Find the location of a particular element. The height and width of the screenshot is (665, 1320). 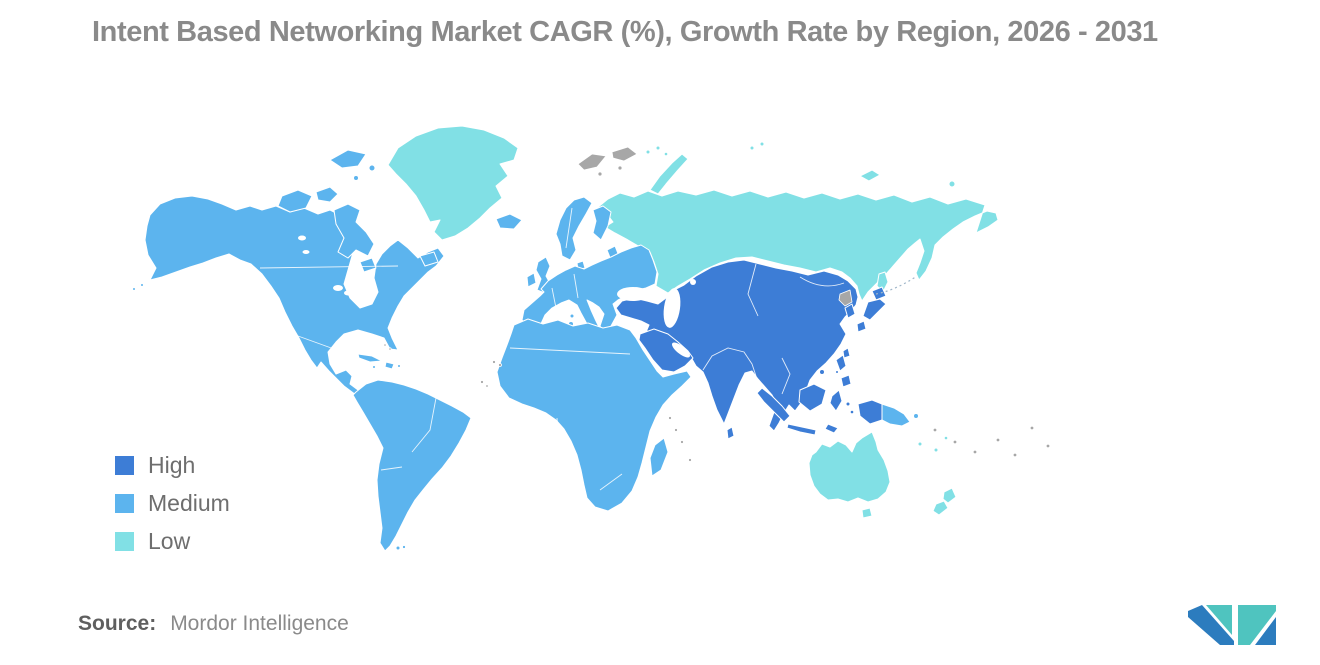

border-mongolia is located at coordinates (822, 281).